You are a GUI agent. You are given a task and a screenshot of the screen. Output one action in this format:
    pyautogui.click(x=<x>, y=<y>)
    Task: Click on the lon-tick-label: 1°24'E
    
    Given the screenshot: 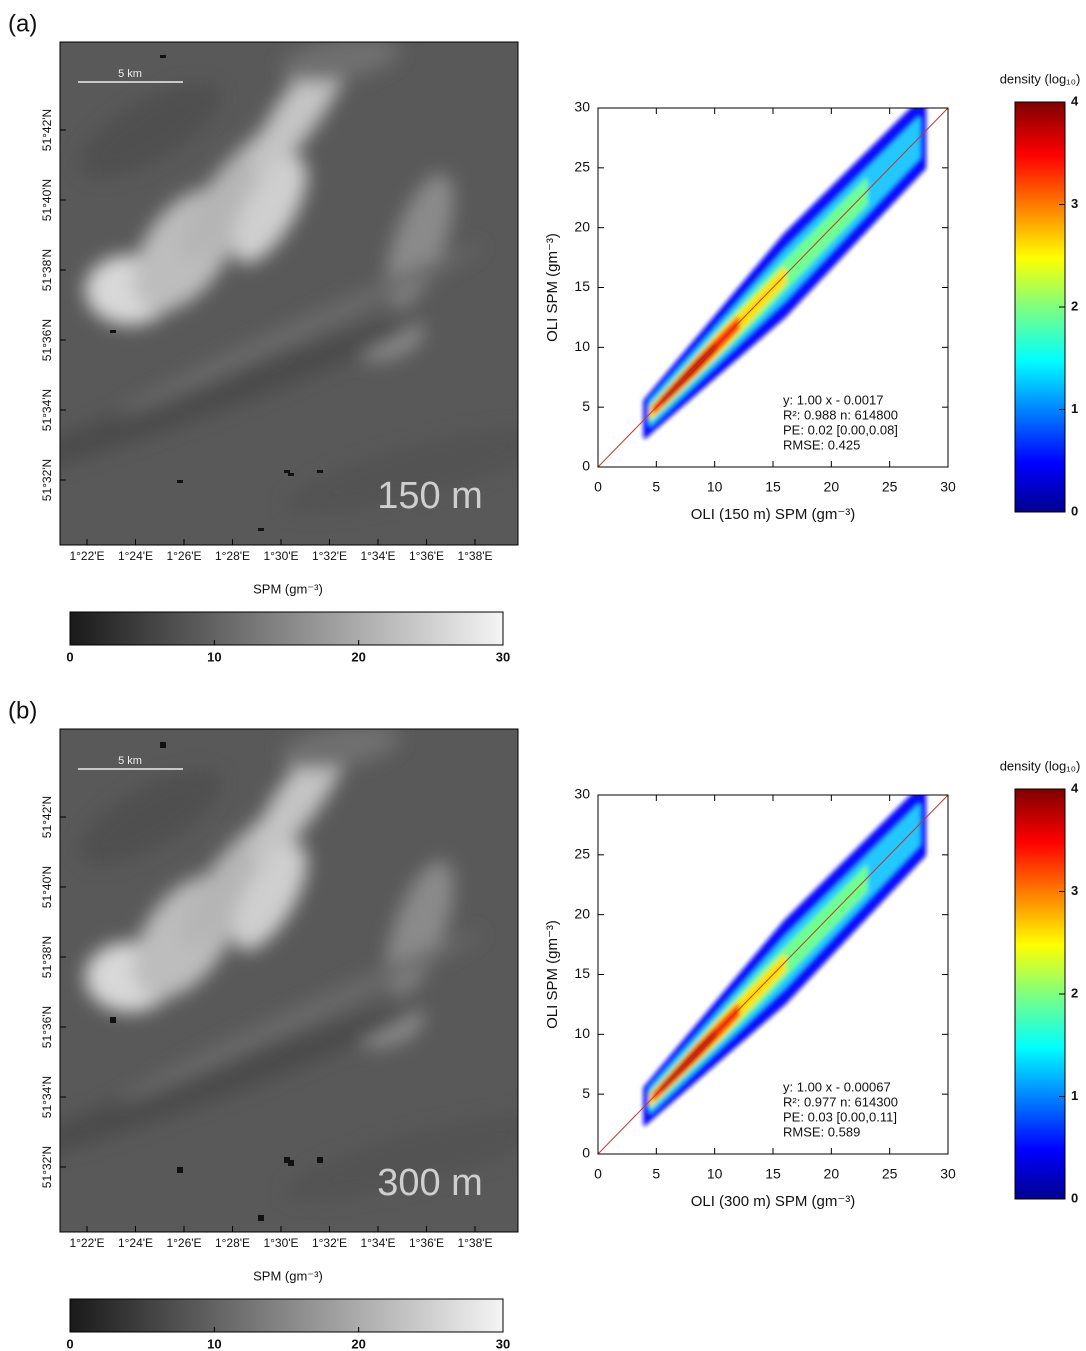 What is the action you would take?
    pyautogui.click(x=135, y=556)
    